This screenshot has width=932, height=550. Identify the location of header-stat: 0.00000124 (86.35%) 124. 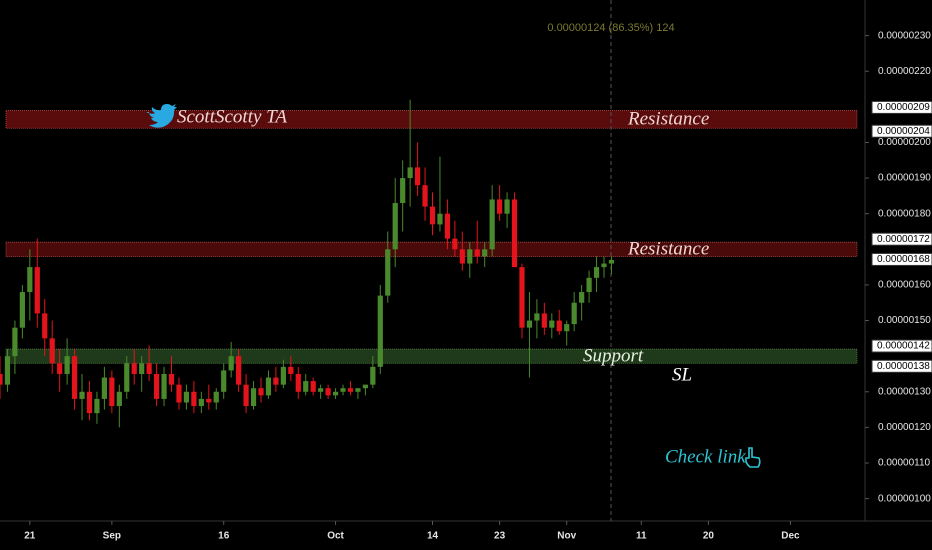
(610, 28).